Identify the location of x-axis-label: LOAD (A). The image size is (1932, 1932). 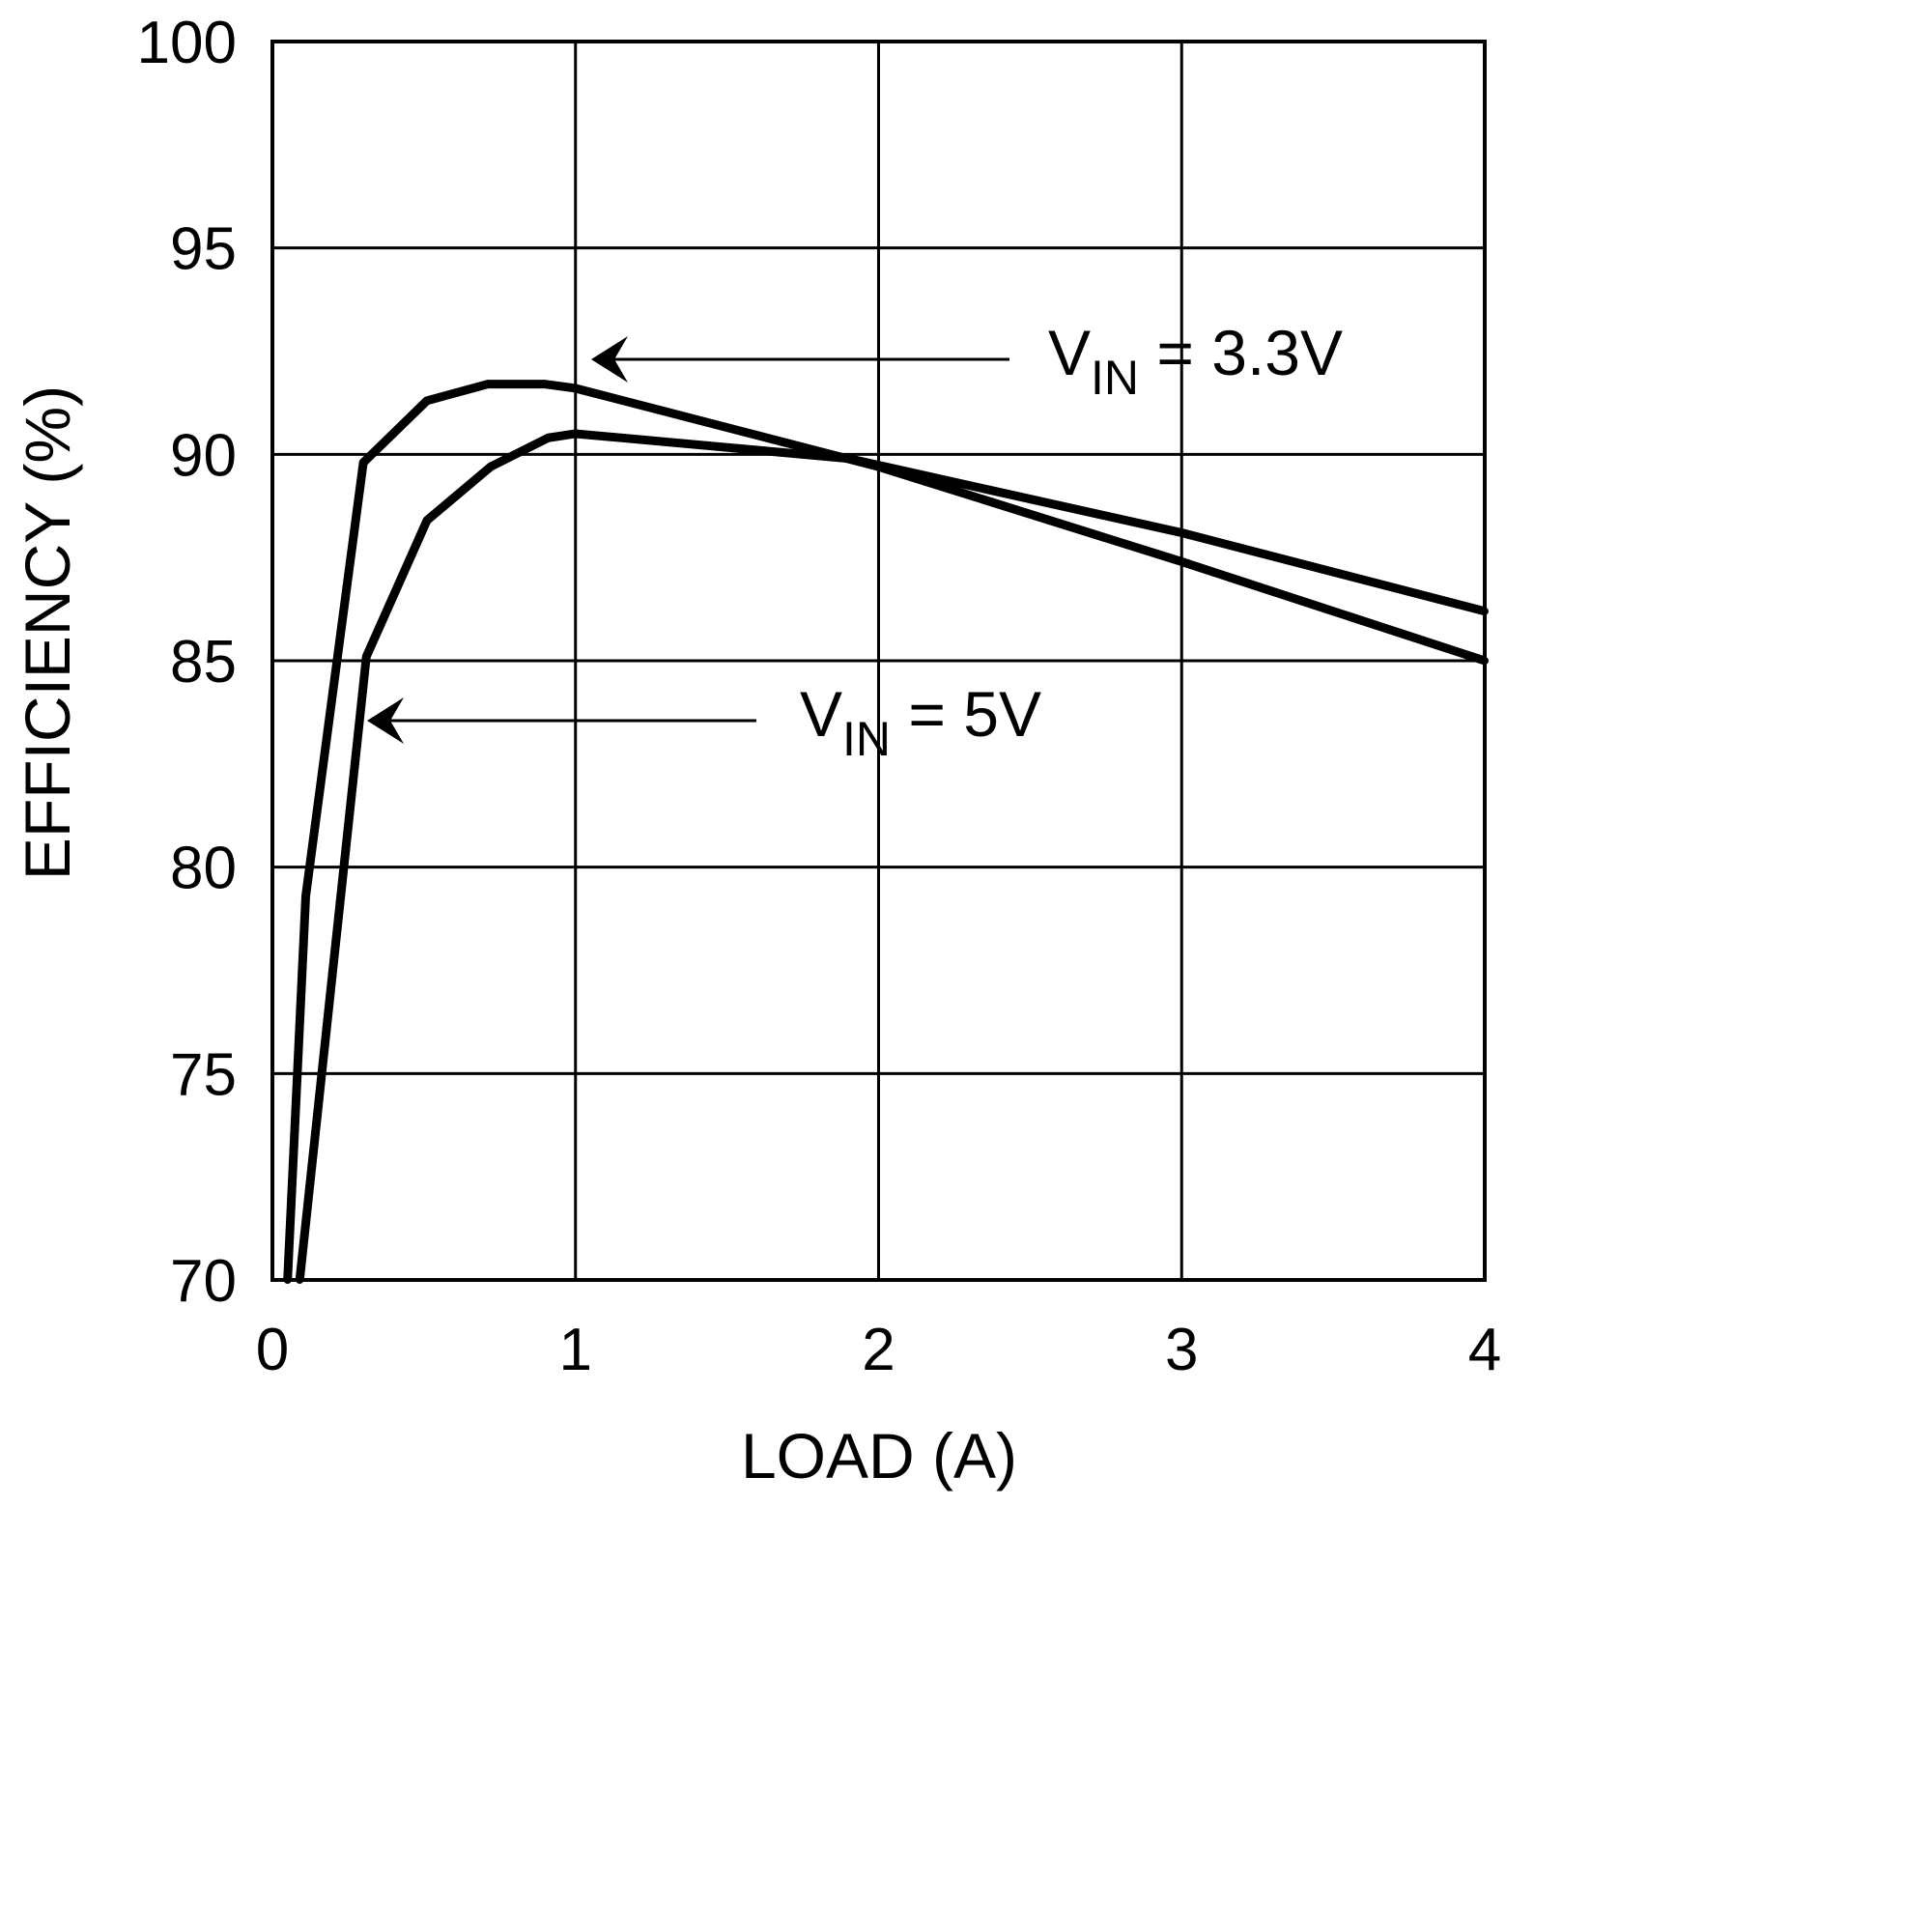
(879, 1456).